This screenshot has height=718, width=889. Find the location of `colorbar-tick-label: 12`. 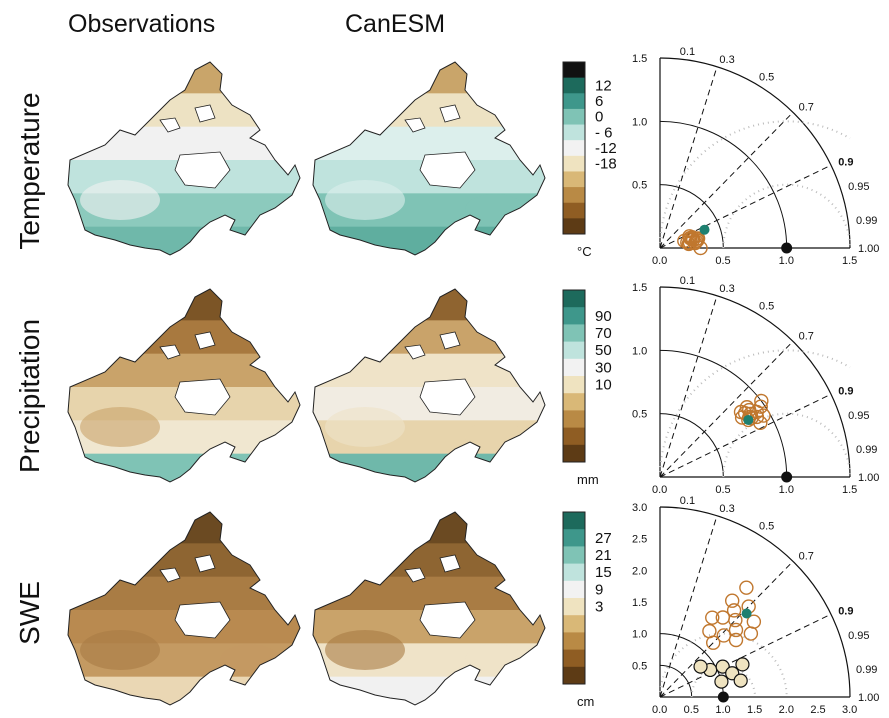

colorbar-tick-label: 12 is located at coordinates (603, 85).